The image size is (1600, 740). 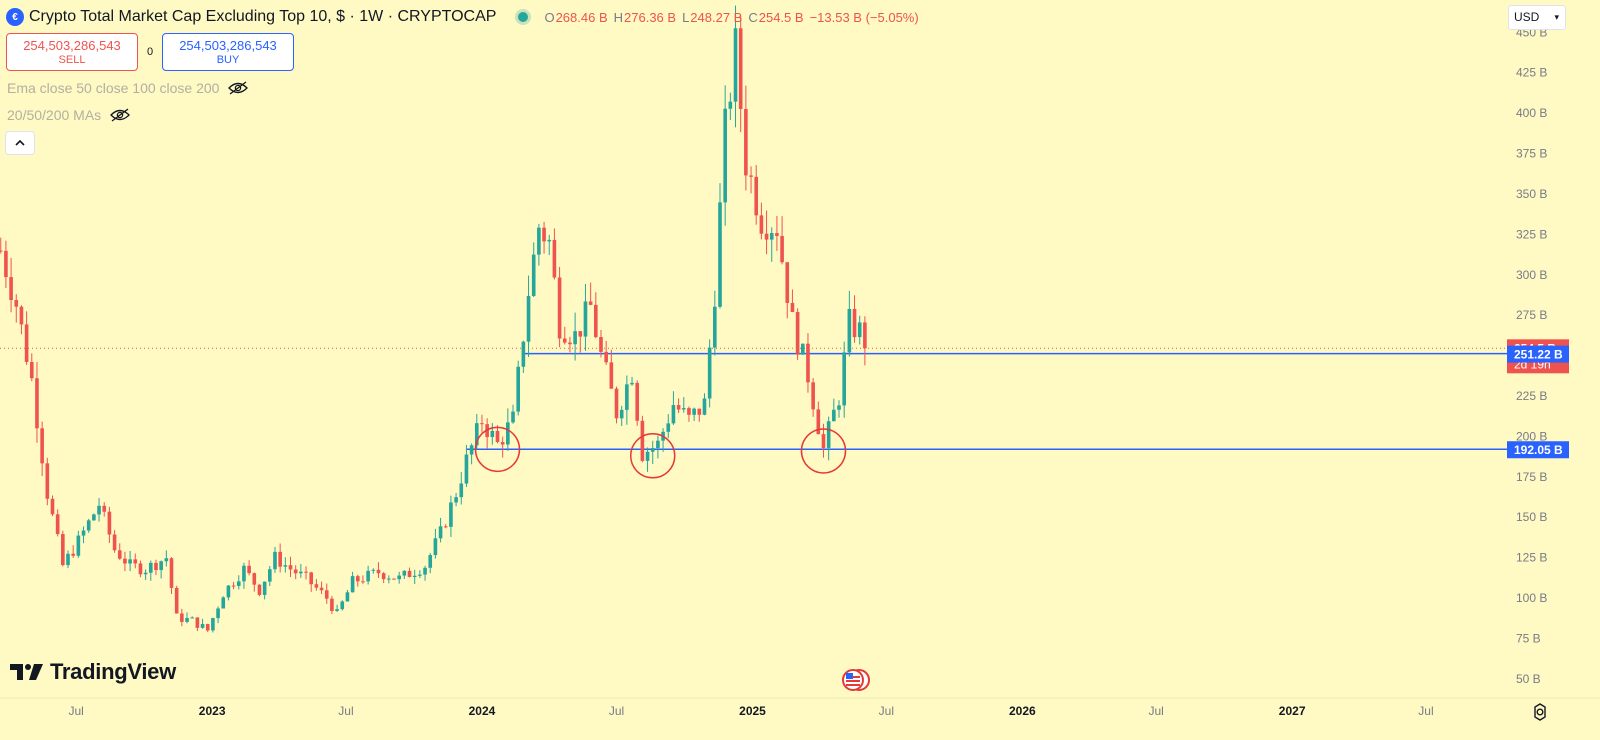 I want to click on price-axis-tick: 75 B, so click(x=1528, y=638).